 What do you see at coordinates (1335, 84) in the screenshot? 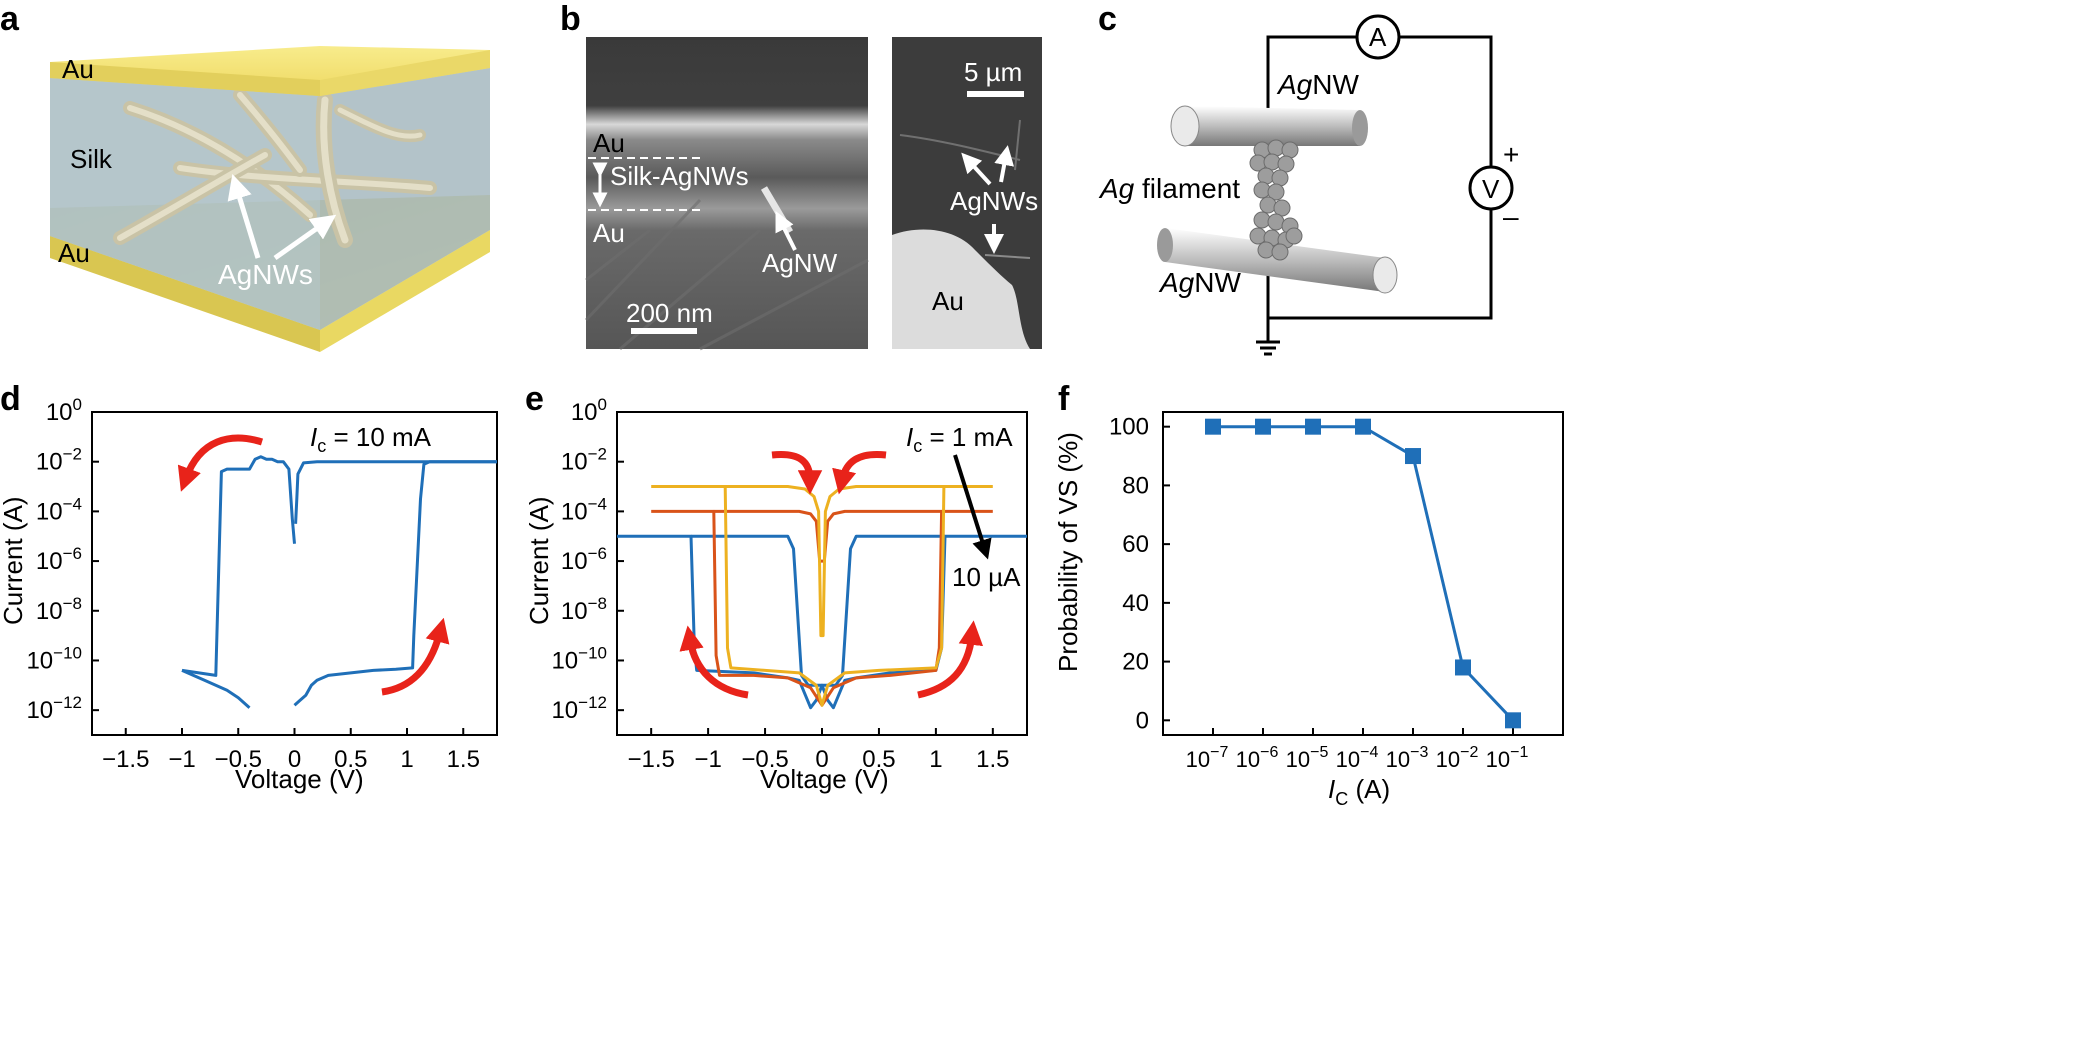
I see `top-agnw-label-rest: NW` at bounding box center [1335, 84].